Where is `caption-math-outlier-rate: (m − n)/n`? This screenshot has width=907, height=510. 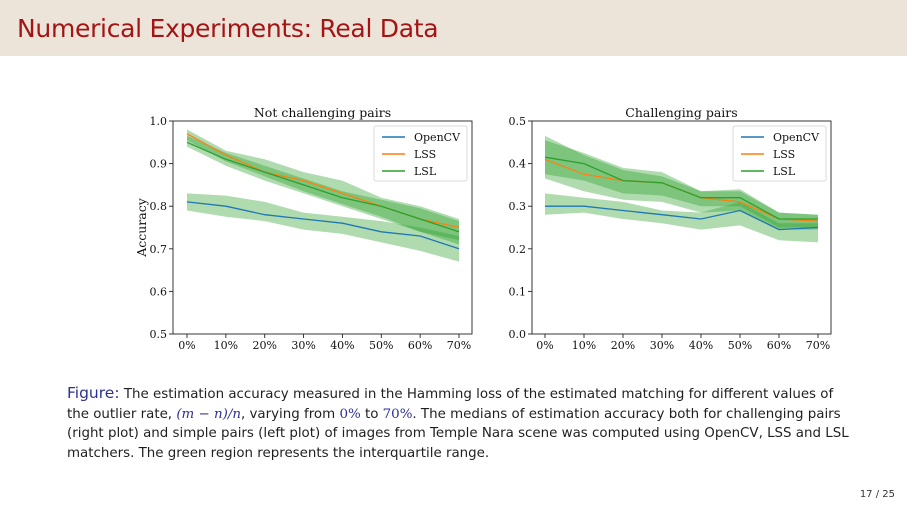 caption-math-outlier-rate: (m − n)/n is located at coordinates (208, 414).